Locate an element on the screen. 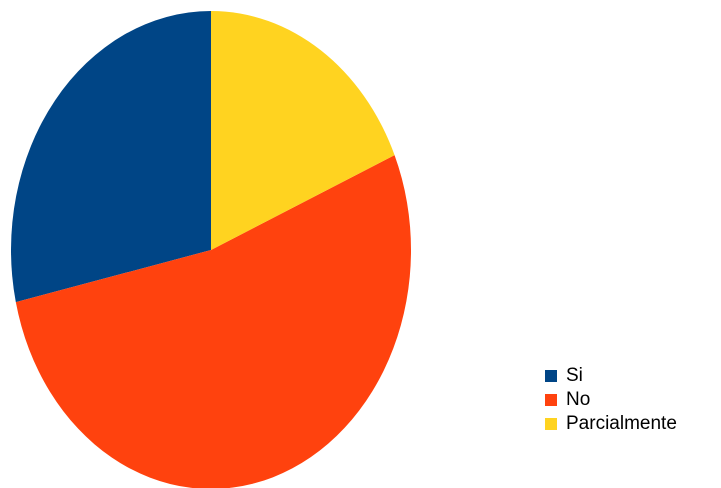 Image resolution: width=721 pixels, height=488 pixels. legend-label: Parcialmente is located at coordinates (621, 423).